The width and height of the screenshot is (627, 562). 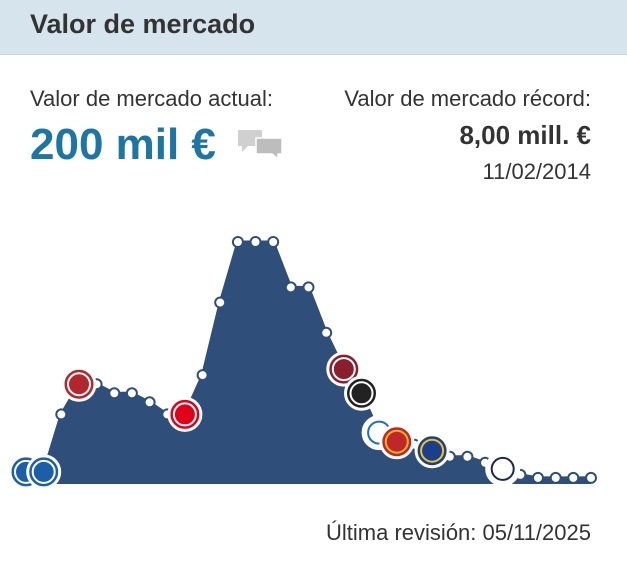 What do you see at coordinates (503, 469) in the screenshot?
I see `club-logo-alianza-lima` at bounding box center [503, 469].